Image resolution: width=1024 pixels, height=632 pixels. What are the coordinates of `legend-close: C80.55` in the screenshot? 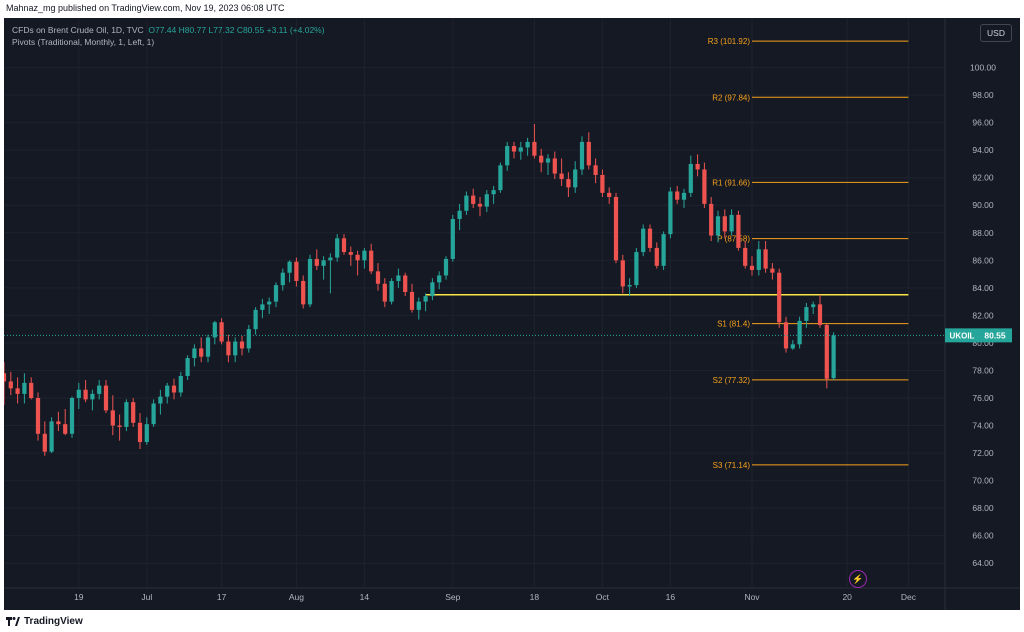 It's located at (250, 30).